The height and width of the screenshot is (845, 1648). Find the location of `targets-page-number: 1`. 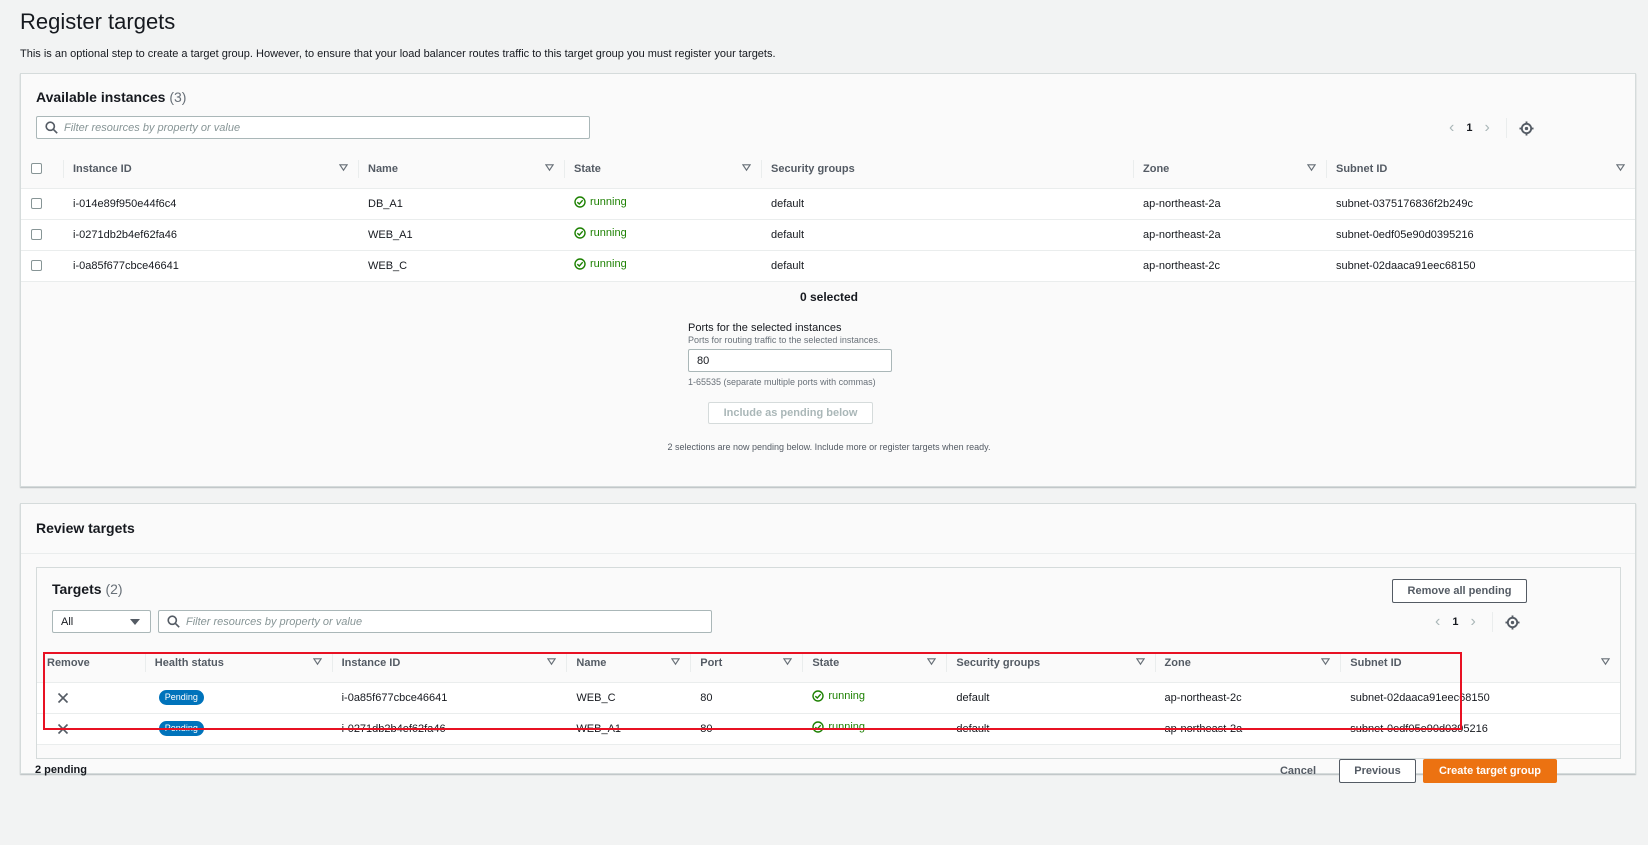

targets-page-number: 1 is located at coordinates (1455, 622).